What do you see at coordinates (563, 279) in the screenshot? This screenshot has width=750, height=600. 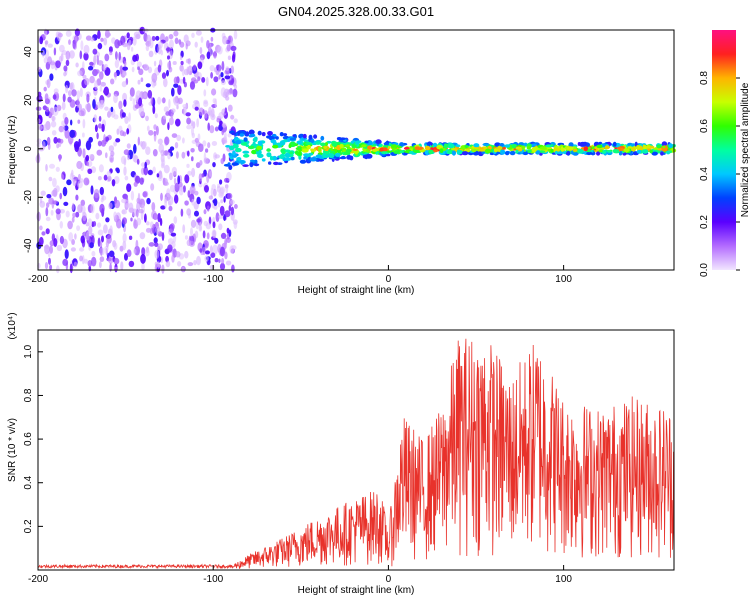 I see `spectrogram-x-tick-label: 100` at bounding box center [563, 279].